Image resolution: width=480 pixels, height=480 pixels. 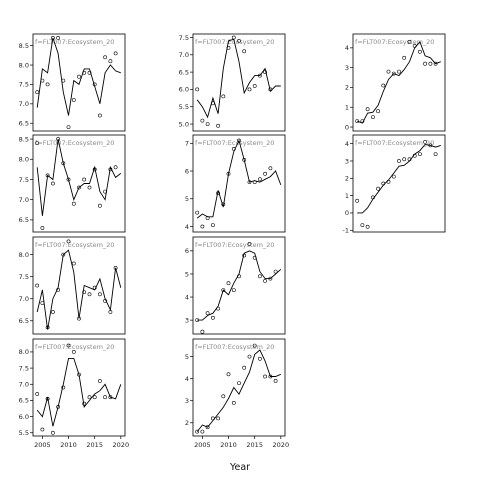 What do you see at coordinates (24, 433) in the screenshot?
I see `y-tick-label: 5.5` at bounding box center [24, 433].